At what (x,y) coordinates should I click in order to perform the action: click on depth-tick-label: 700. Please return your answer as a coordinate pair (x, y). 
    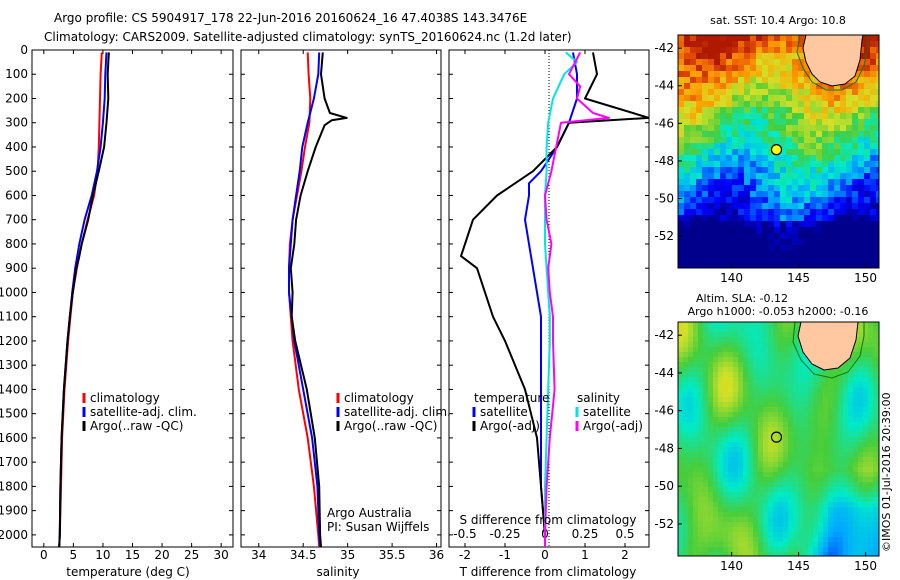
    Looking at the image, I should click on (16, 220).